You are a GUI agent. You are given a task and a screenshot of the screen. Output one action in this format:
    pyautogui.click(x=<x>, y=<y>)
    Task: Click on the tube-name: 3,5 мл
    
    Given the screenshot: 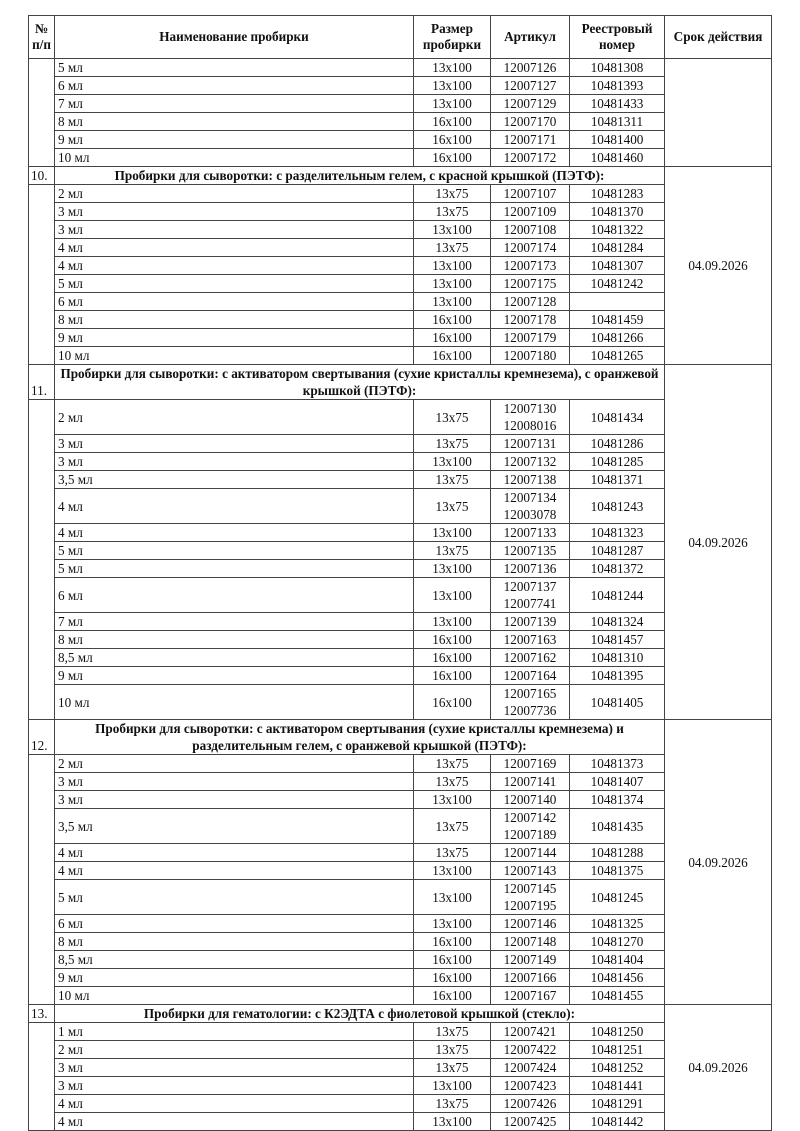 What is the action you would take?
    pyautogui.click(x=234, y=826)
    